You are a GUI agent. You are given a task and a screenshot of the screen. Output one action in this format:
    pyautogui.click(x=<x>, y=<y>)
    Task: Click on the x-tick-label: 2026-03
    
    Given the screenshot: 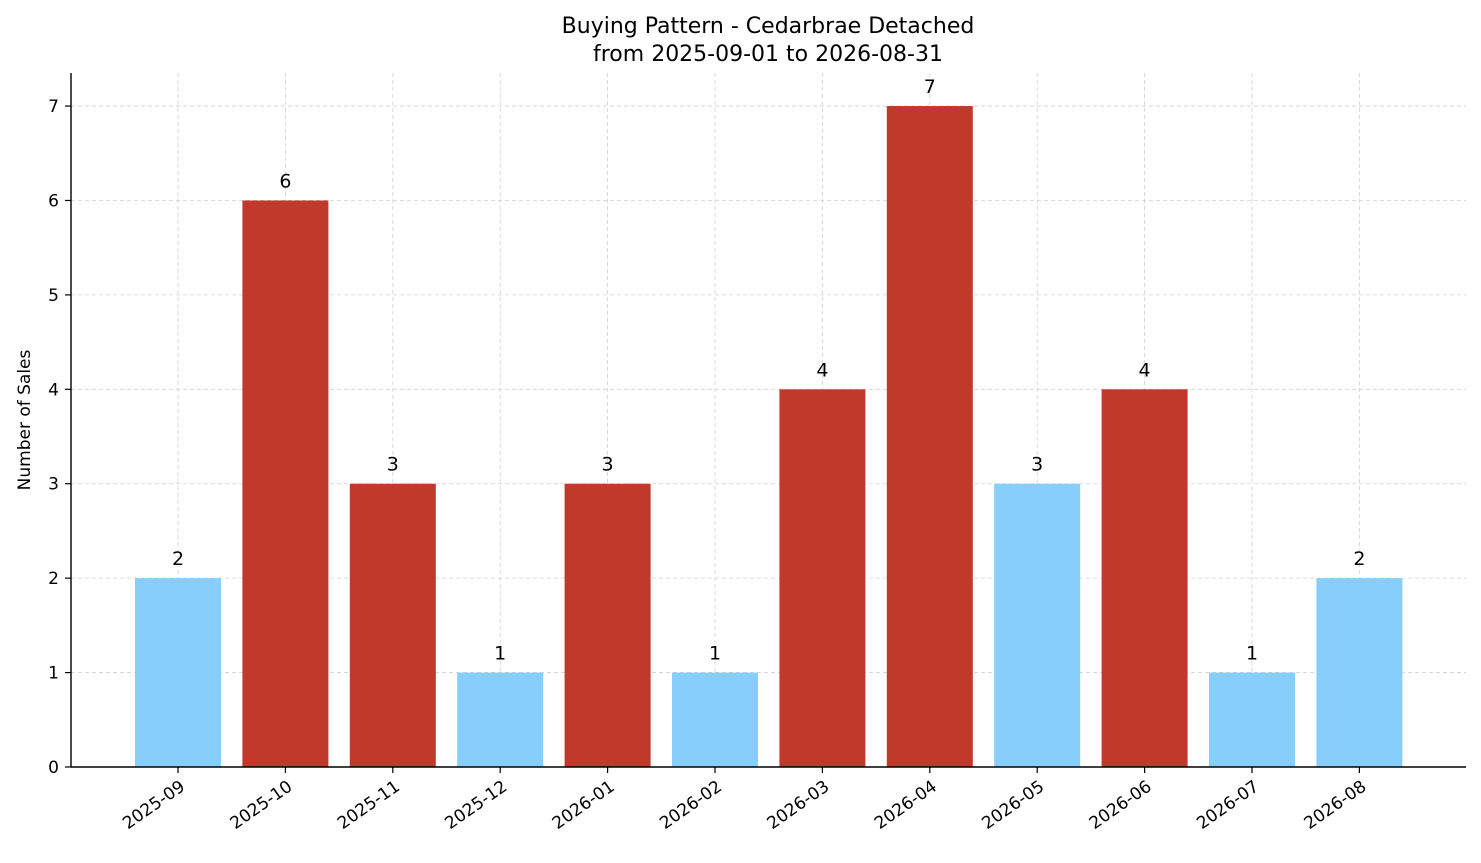 What is the action you would take?
    pyautogui.click(x=799, y=805)
    